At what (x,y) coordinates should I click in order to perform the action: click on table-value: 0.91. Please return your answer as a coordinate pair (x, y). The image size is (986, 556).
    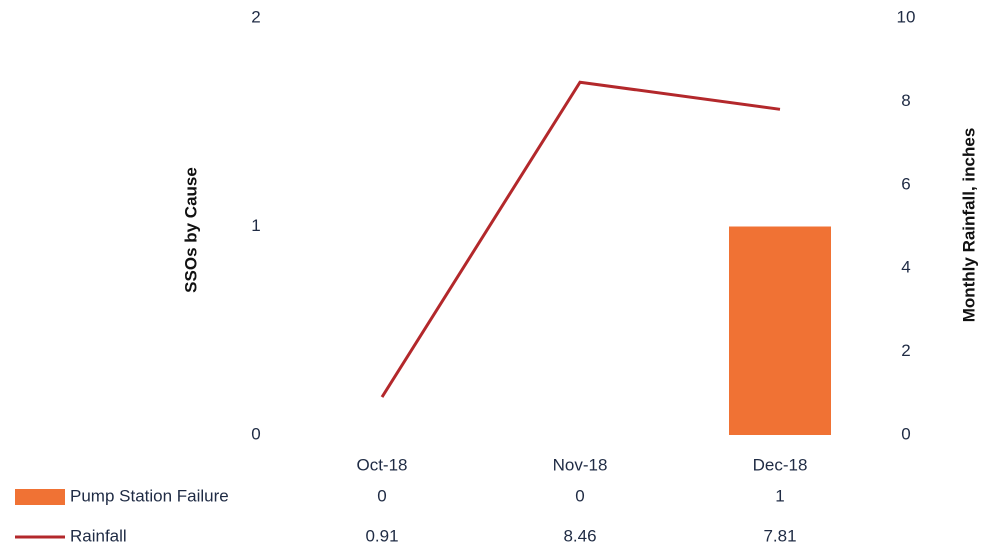
    Looking at the image, I should click on (381, 535).